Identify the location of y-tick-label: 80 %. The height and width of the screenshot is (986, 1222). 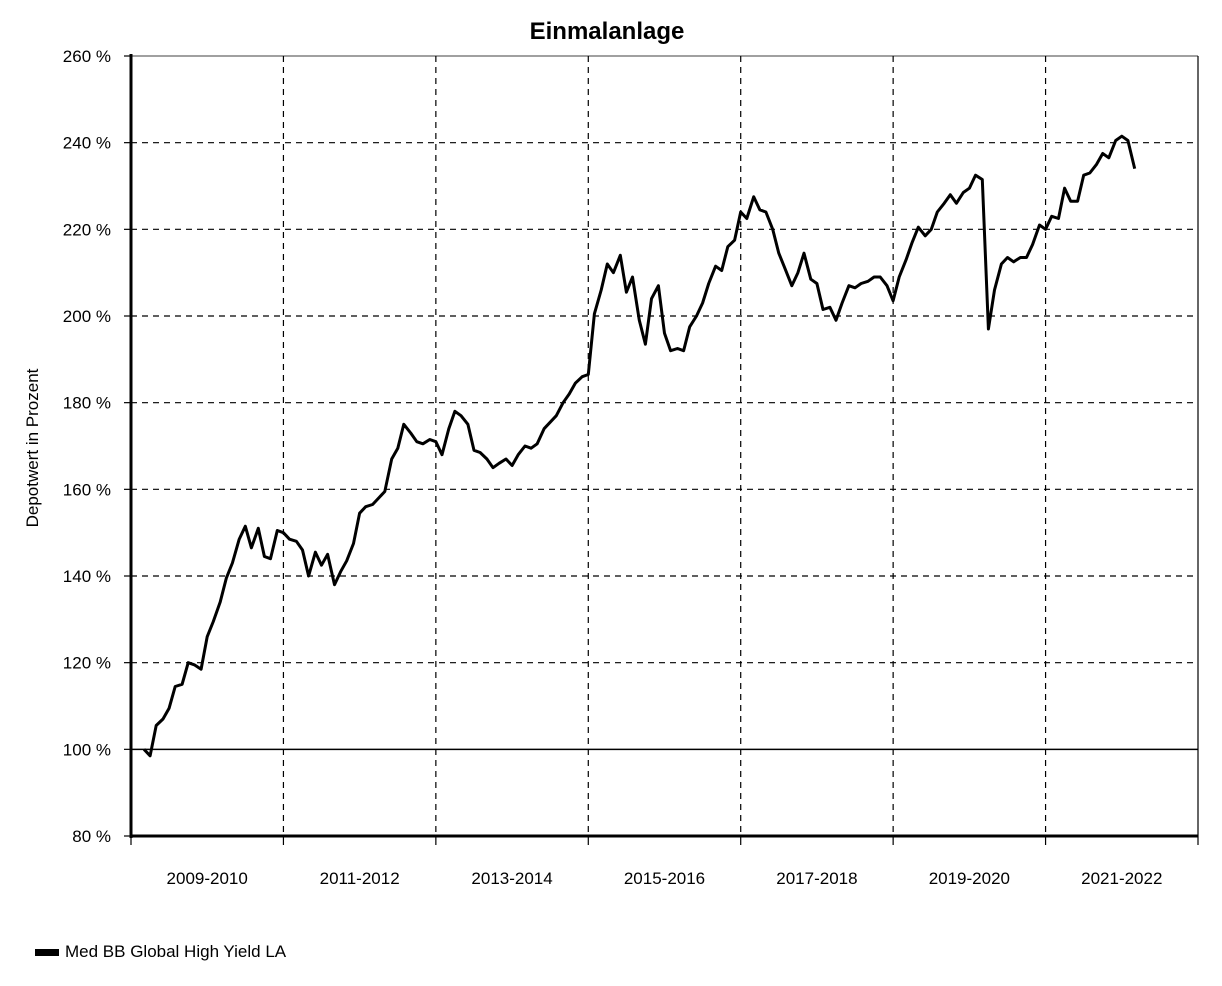
(91, 836).